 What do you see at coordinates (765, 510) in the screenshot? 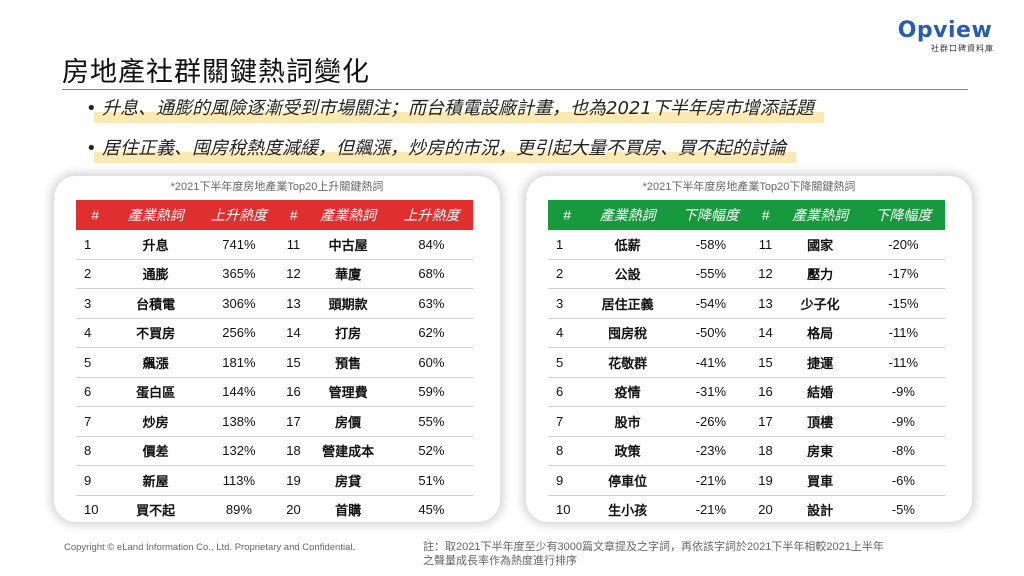
I see `rank-cell: 20` at bounding box center [765, 510].